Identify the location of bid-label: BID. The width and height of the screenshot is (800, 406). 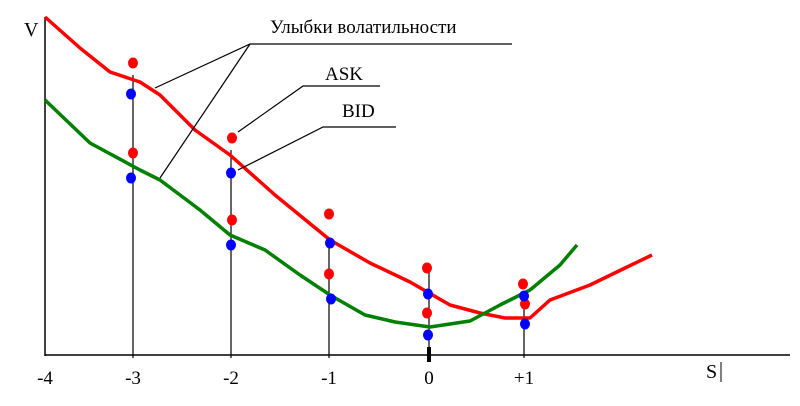
(358, 111).